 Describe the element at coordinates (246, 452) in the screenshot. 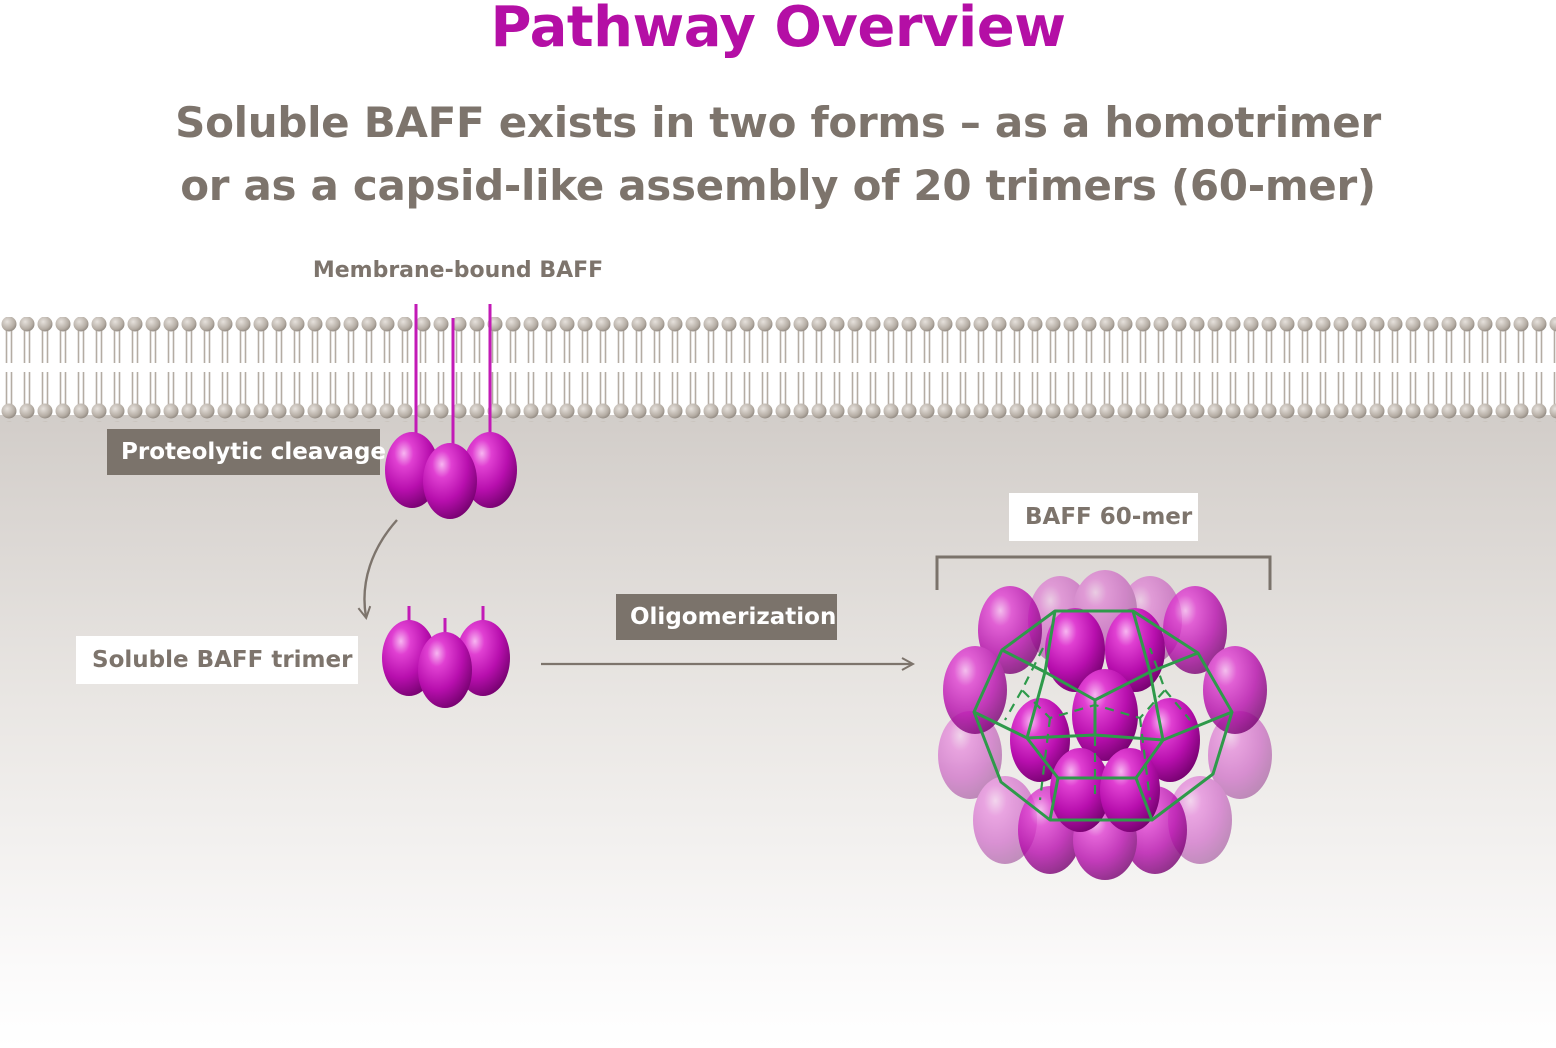

I see `proteolytic-cleavage-label: Proteolytic cleavage` at that location.